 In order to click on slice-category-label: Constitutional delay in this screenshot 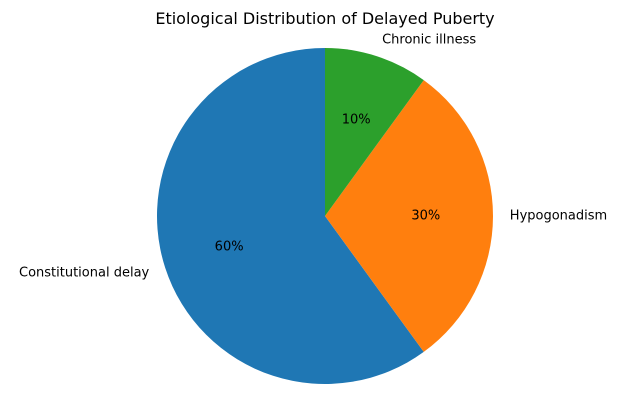, I will do `click(84, 273)`.